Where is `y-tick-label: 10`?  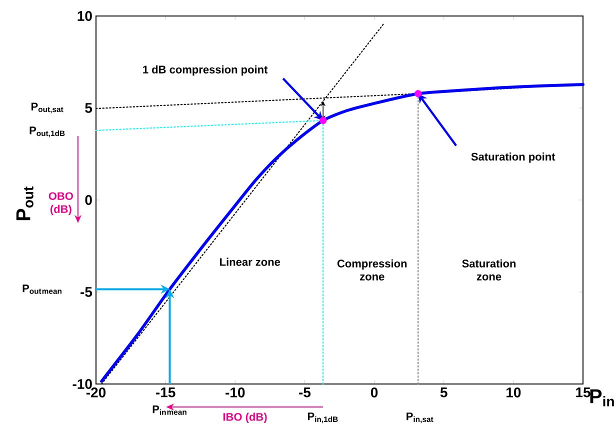 y-tick-label: 10 is located at coordinates (85, 16).